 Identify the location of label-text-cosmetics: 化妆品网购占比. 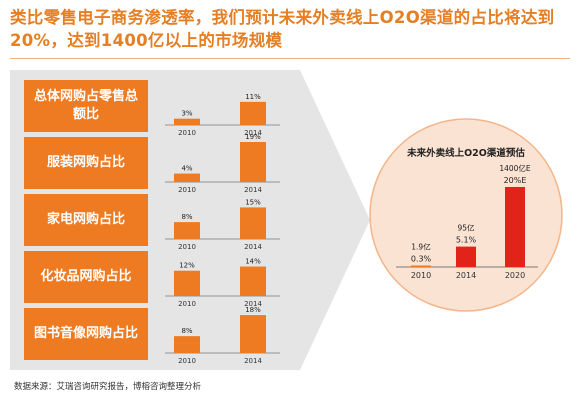
(86, 276).